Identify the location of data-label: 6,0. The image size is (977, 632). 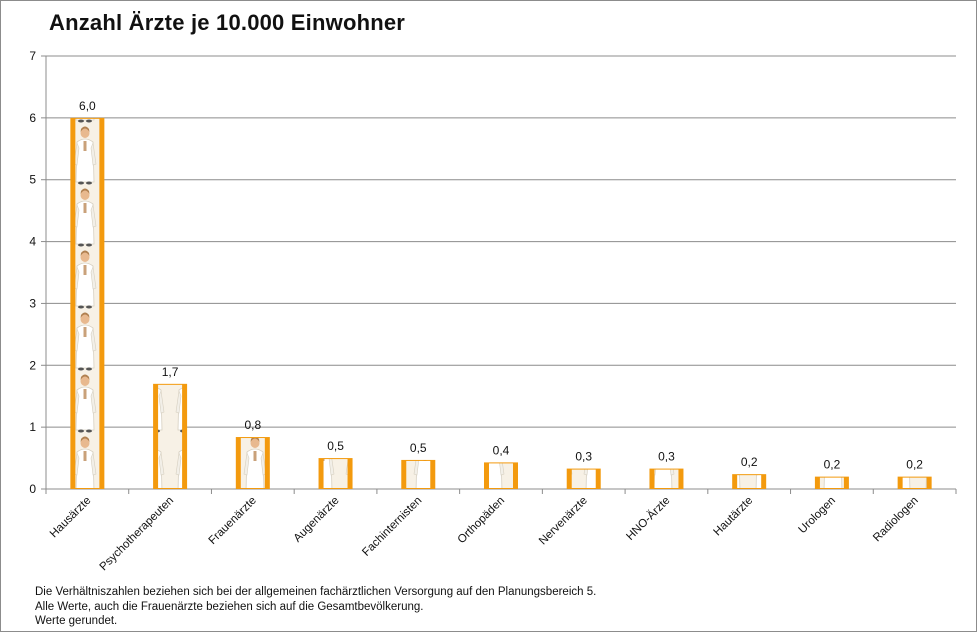
(87, 106).